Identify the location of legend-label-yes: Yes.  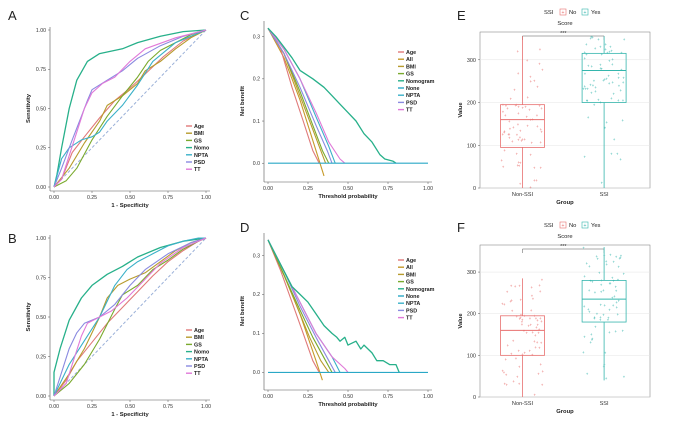
(596, 13).